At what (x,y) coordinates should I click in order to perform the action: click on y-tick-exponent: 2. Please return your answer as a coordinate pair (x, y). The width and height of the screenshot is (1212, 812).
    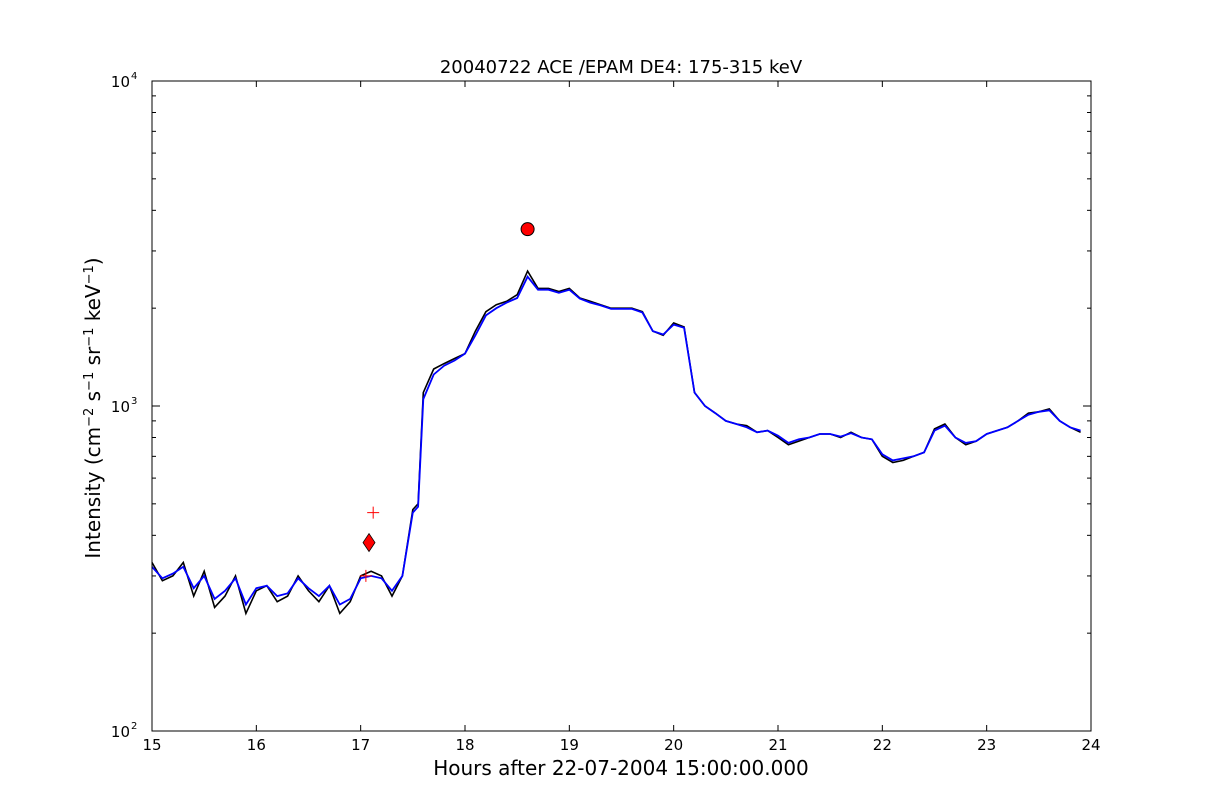
    Looking at the image, I should click on (134, 726).